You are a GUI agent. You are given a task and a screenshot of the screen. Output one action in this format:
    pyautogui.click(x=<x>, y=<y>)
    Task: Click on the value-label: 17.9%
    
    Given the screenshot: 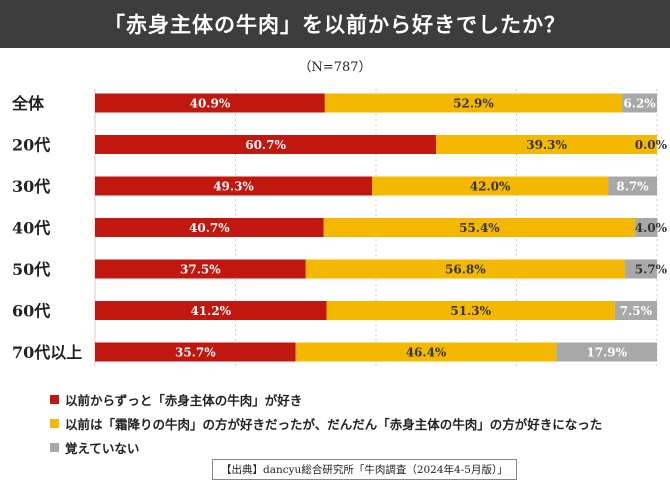 What is the action you would take?
    pyautogui.click(x=606, y=353)
    